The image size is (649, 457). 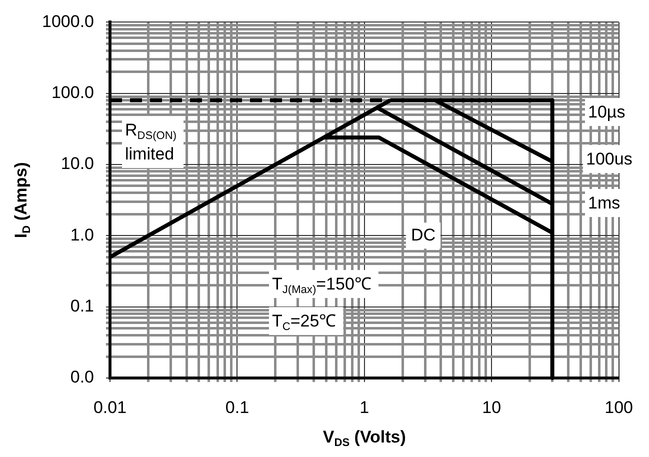 I want to click on y-tick-label: 1.0, so click(x=82, y=234).